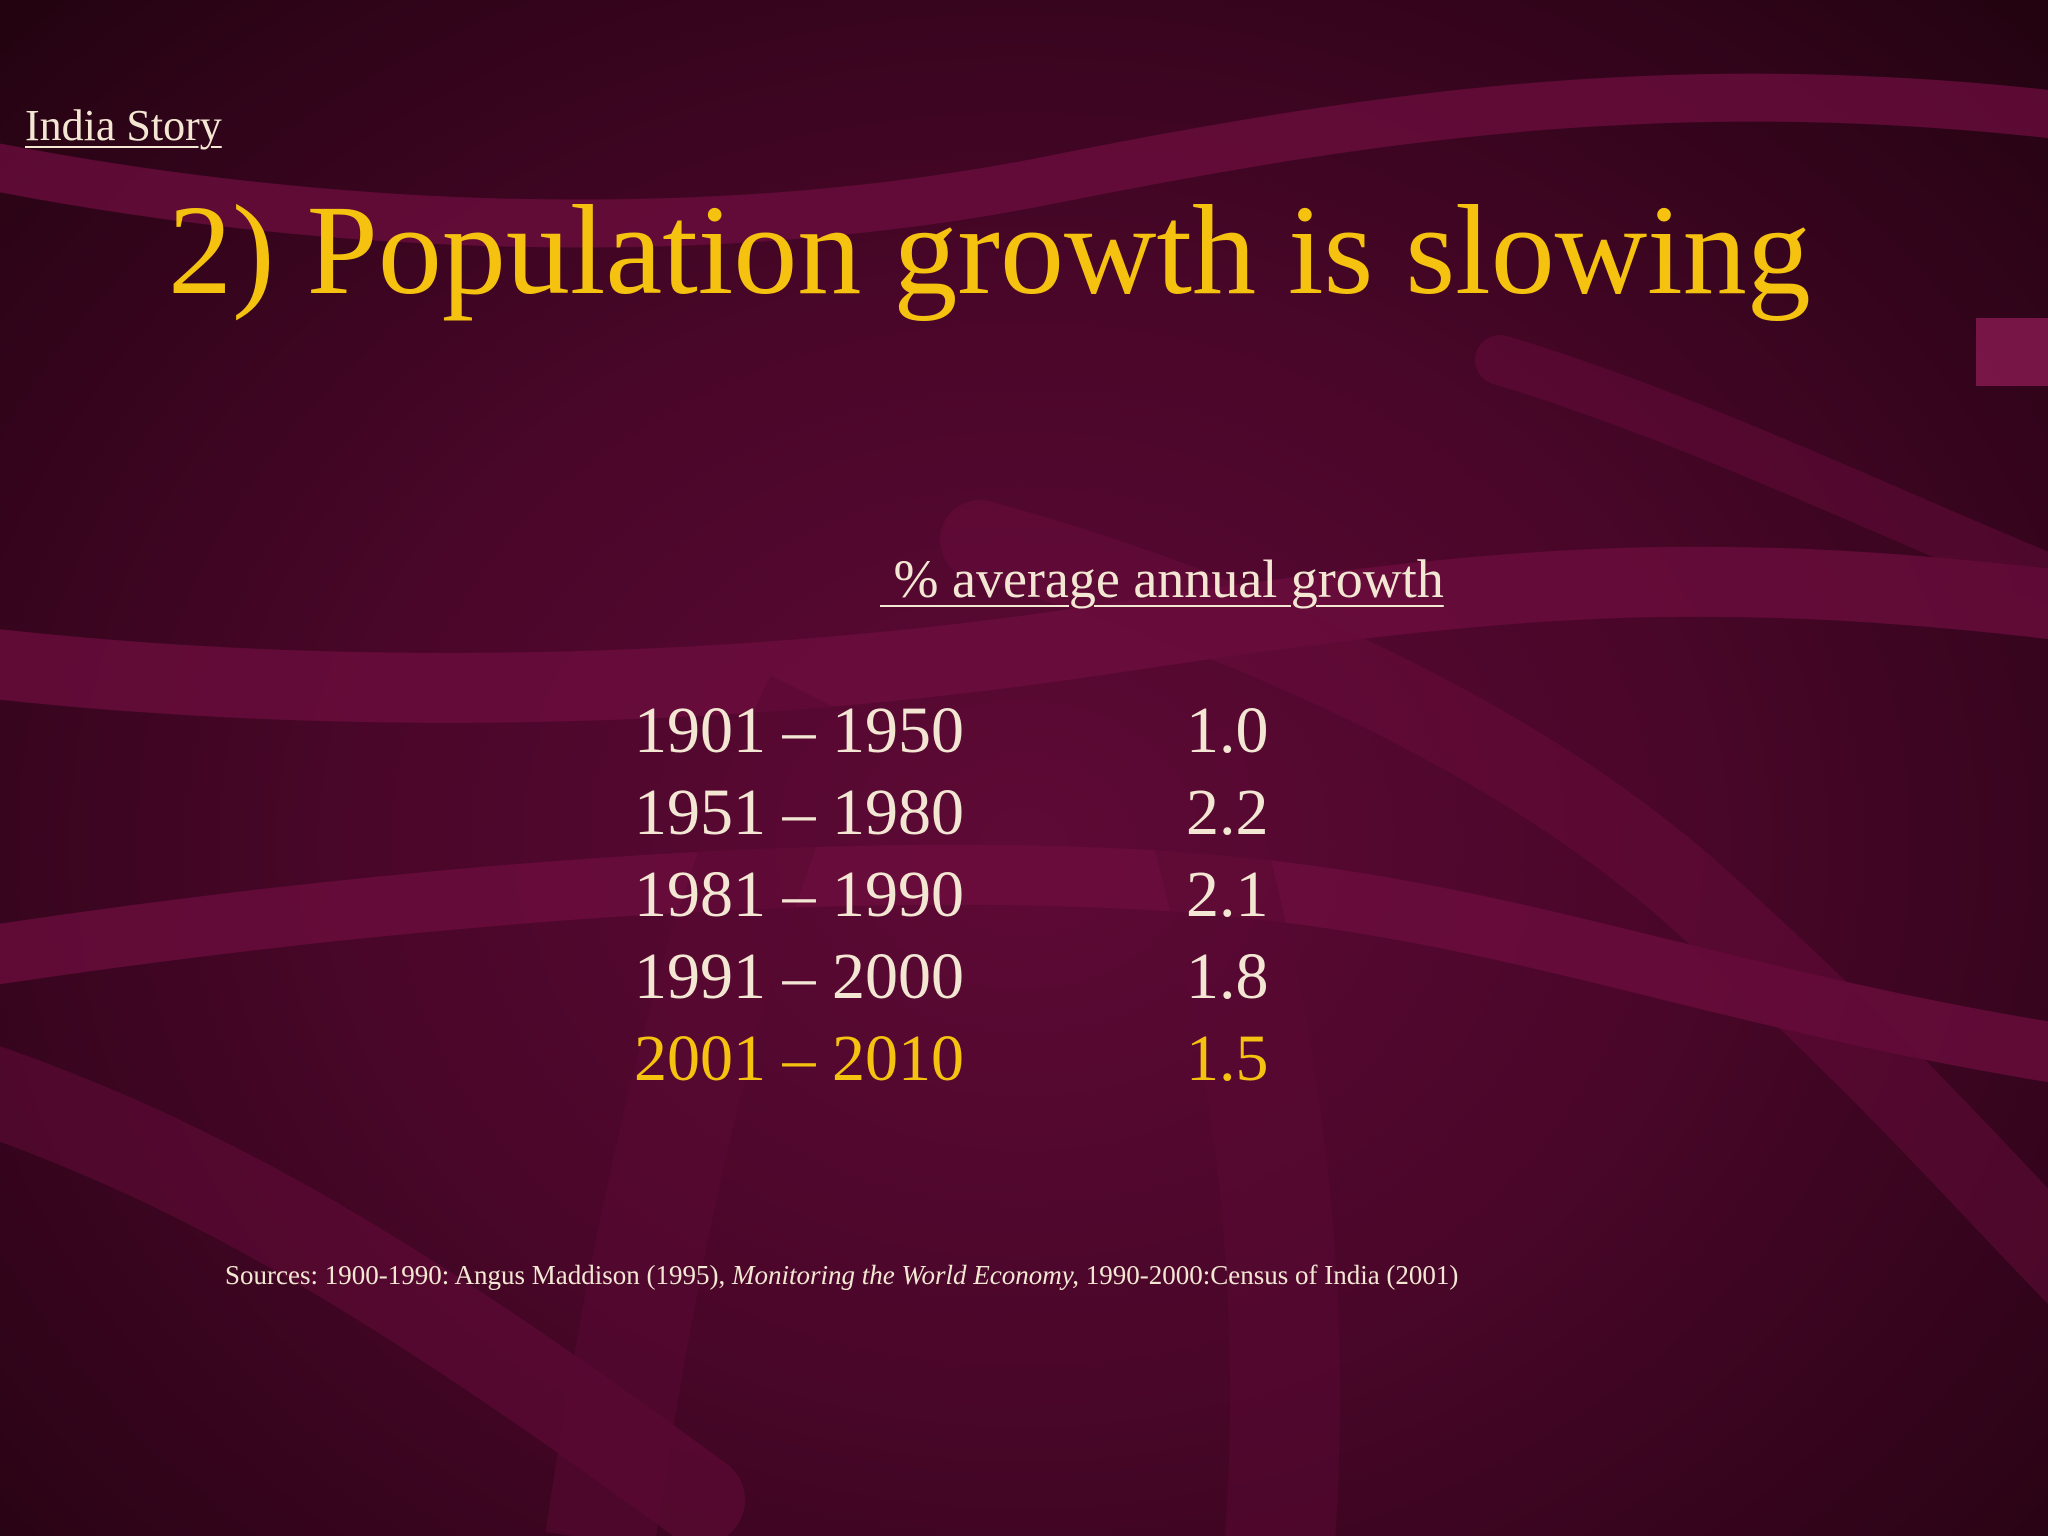  I want to click on period-label: 1951 – 1980, so click(799, 812).